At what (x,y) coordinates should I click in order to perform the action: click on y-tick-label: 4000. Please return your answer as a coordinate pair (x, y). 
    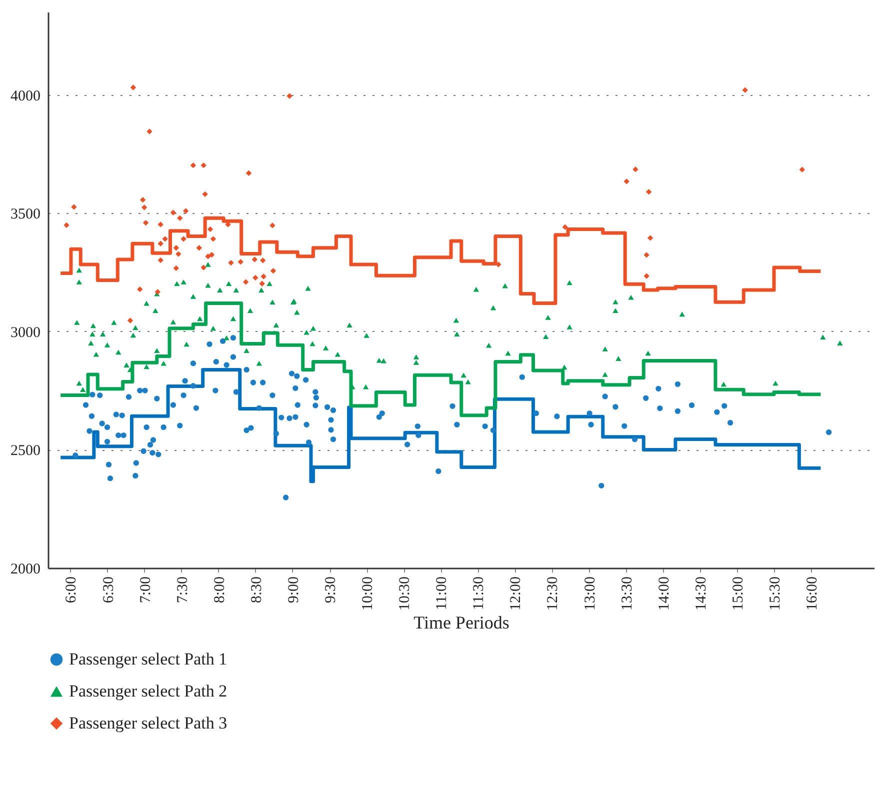
    Looking at the image, I should click on (25, 96).